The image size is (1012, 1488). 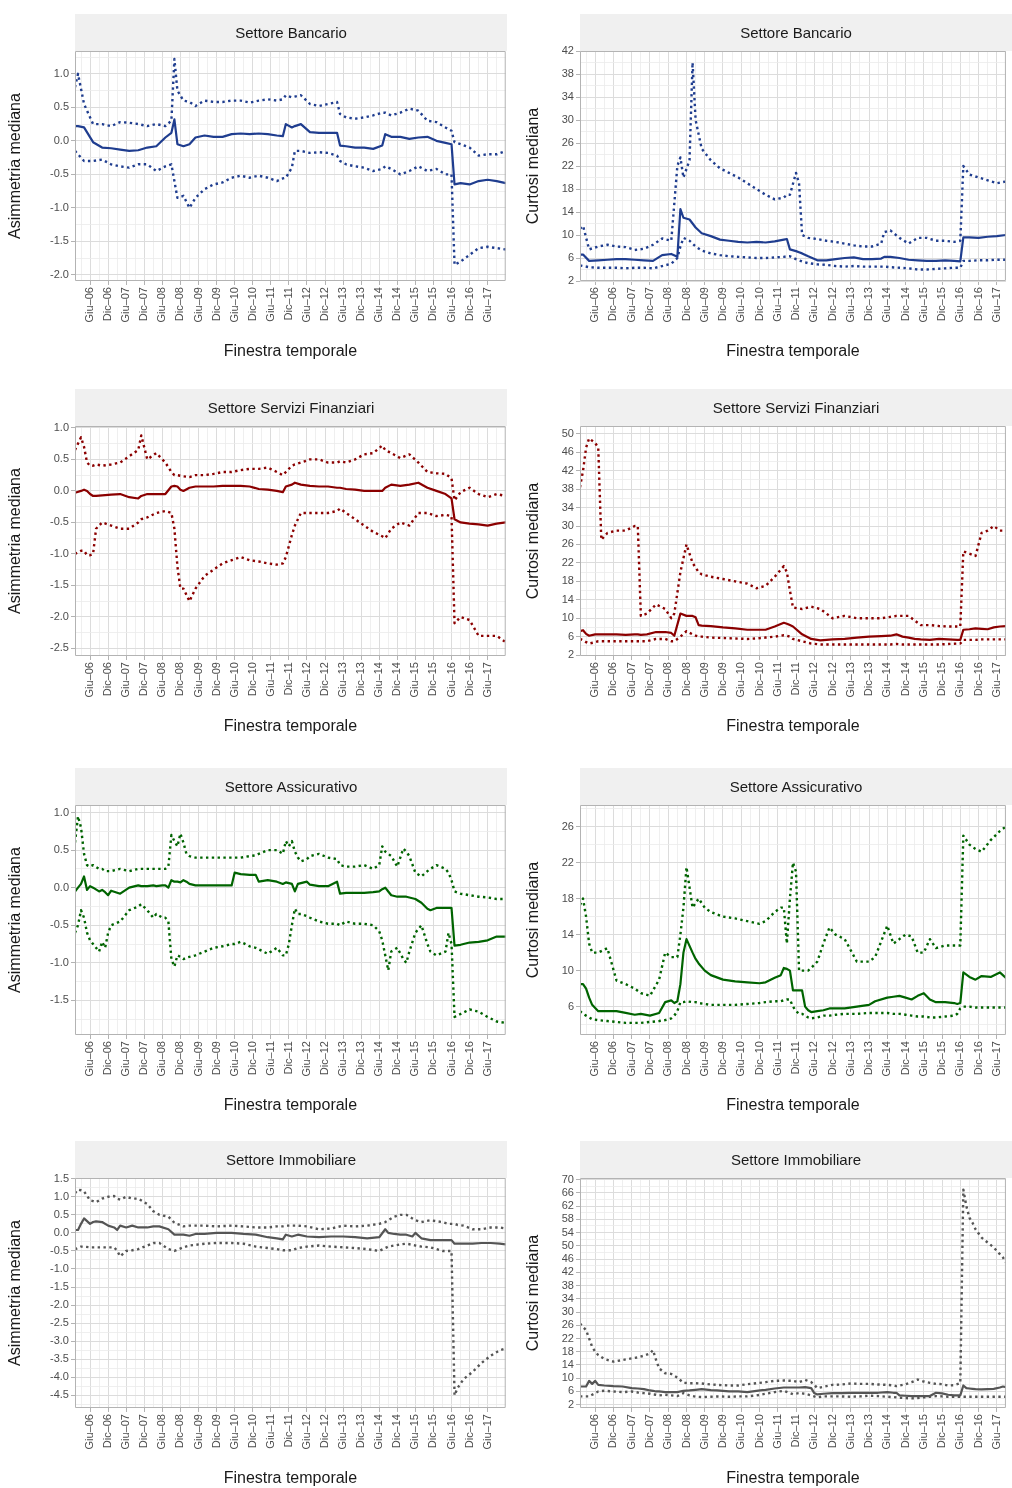 What do you see at coordinates (570, 280) in the screenshot?
I see `y-tick-label: 2` at bounding box center [570, 280].